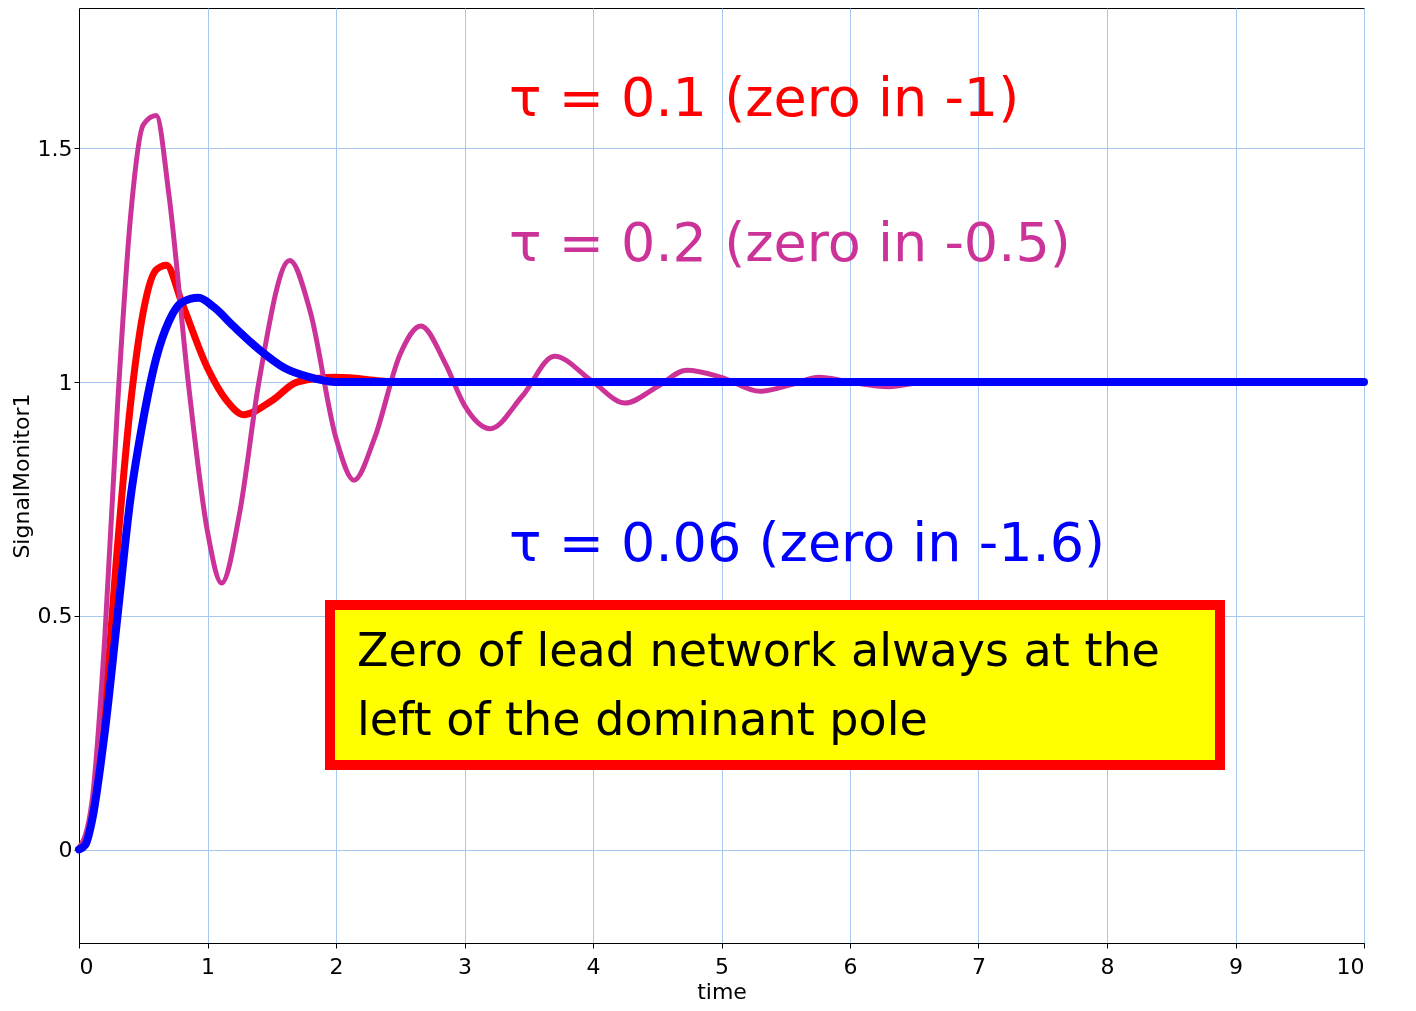 This screenshot has width=1416, height=1011. I want to click on y-tick-label: 0.5, so click(55, 616).